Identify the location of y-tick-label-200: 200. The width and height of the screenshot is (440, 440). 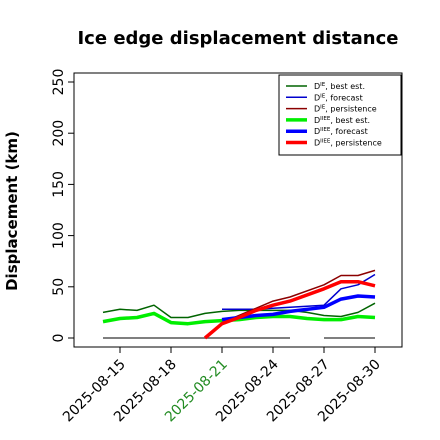
(59, 133).